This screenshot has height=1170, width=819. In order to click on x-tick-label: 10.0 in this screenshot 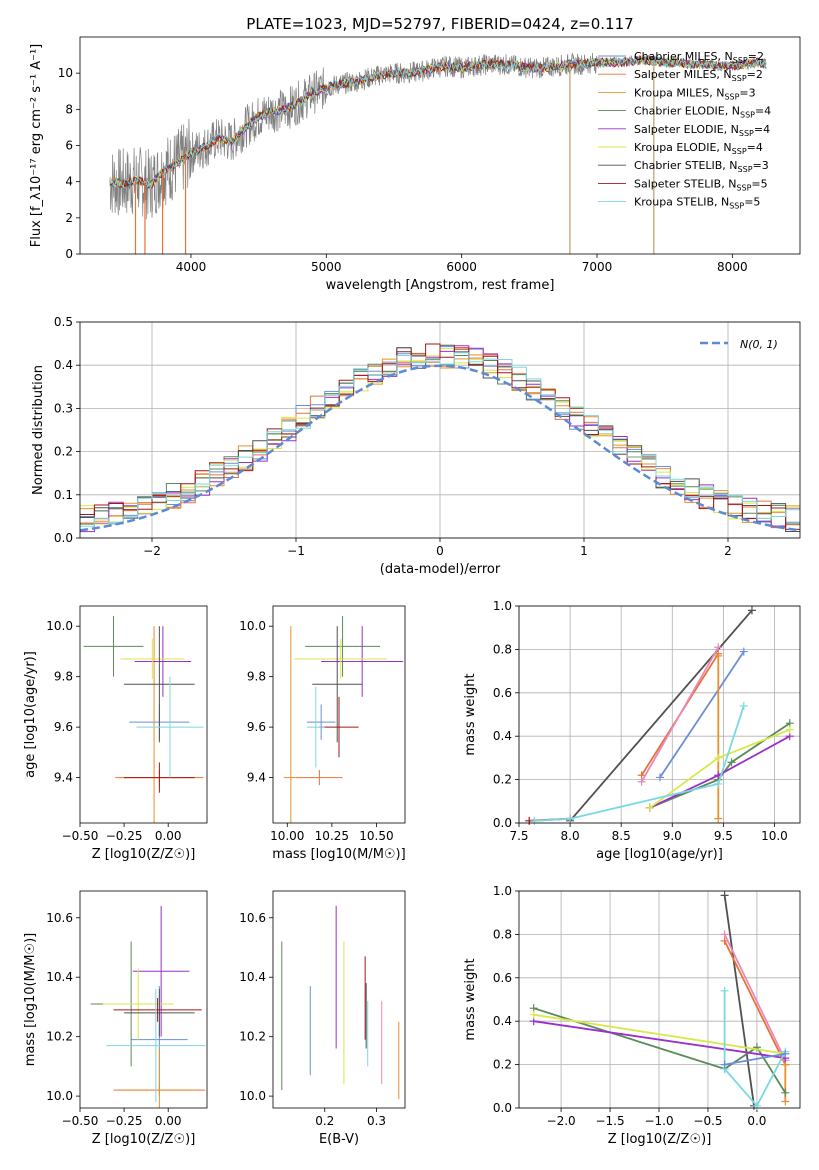, I will do `click(774, 836)`.